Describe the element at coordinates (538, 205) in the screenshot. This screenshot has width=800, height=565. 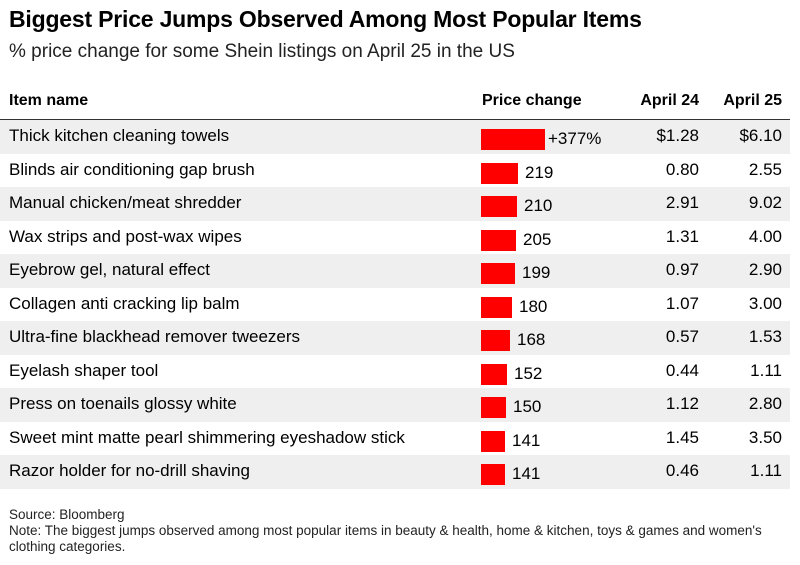
I see `price-change-label: 210` at that location.